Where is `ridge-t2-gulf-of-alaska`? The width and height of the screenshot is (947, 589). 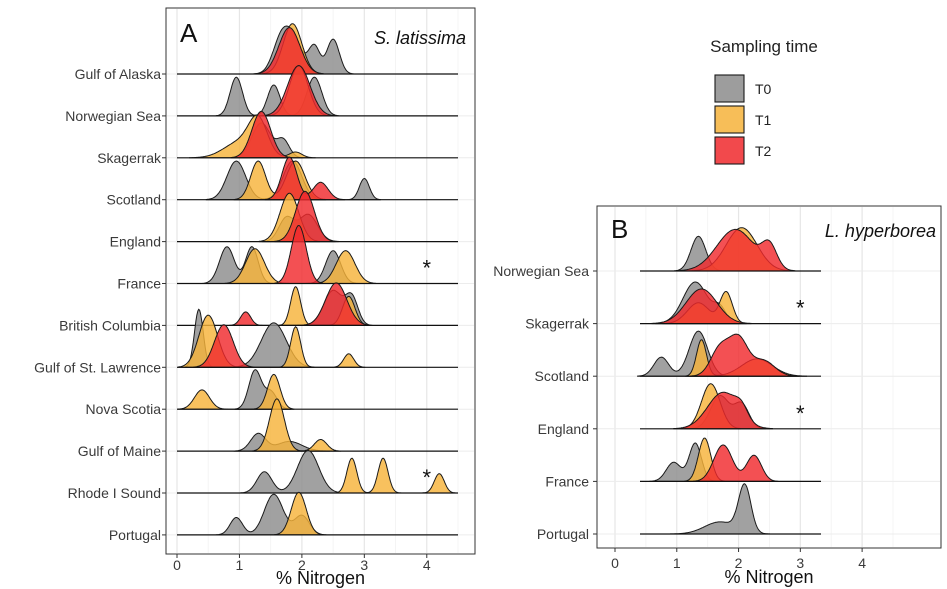 ridge-t2-gulf-of-alaska is located at coordinates (289, 51).